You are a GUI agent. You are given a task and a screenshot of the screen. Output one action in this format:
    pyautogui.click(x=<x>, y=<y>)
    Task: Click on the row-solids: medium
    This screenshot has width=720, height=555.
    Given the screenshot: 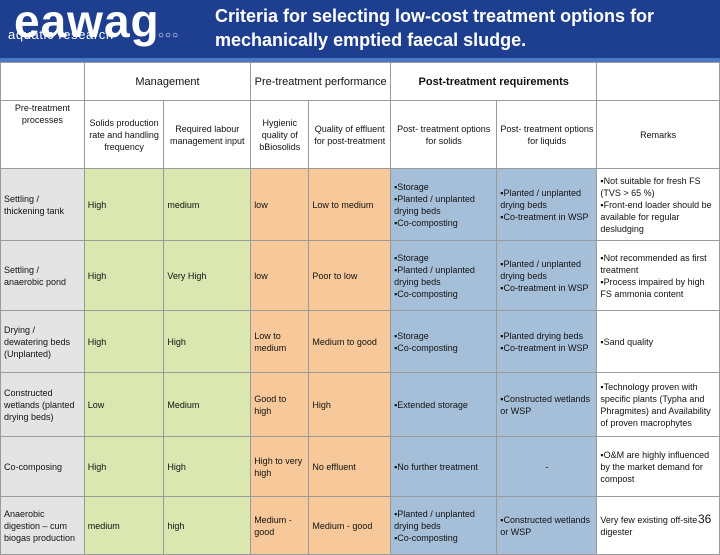 What is the action you would take?
    pyautogui.click(x=124, y=525)
    